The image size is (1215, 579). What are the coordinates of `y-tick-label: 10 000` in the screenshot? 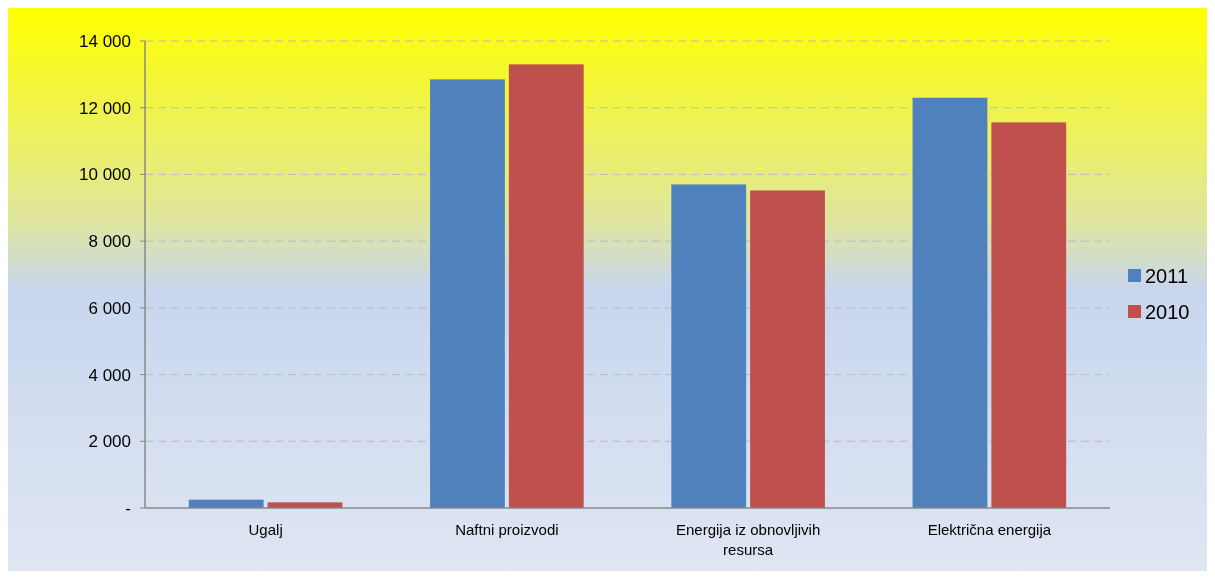 It's located at (105, 175).